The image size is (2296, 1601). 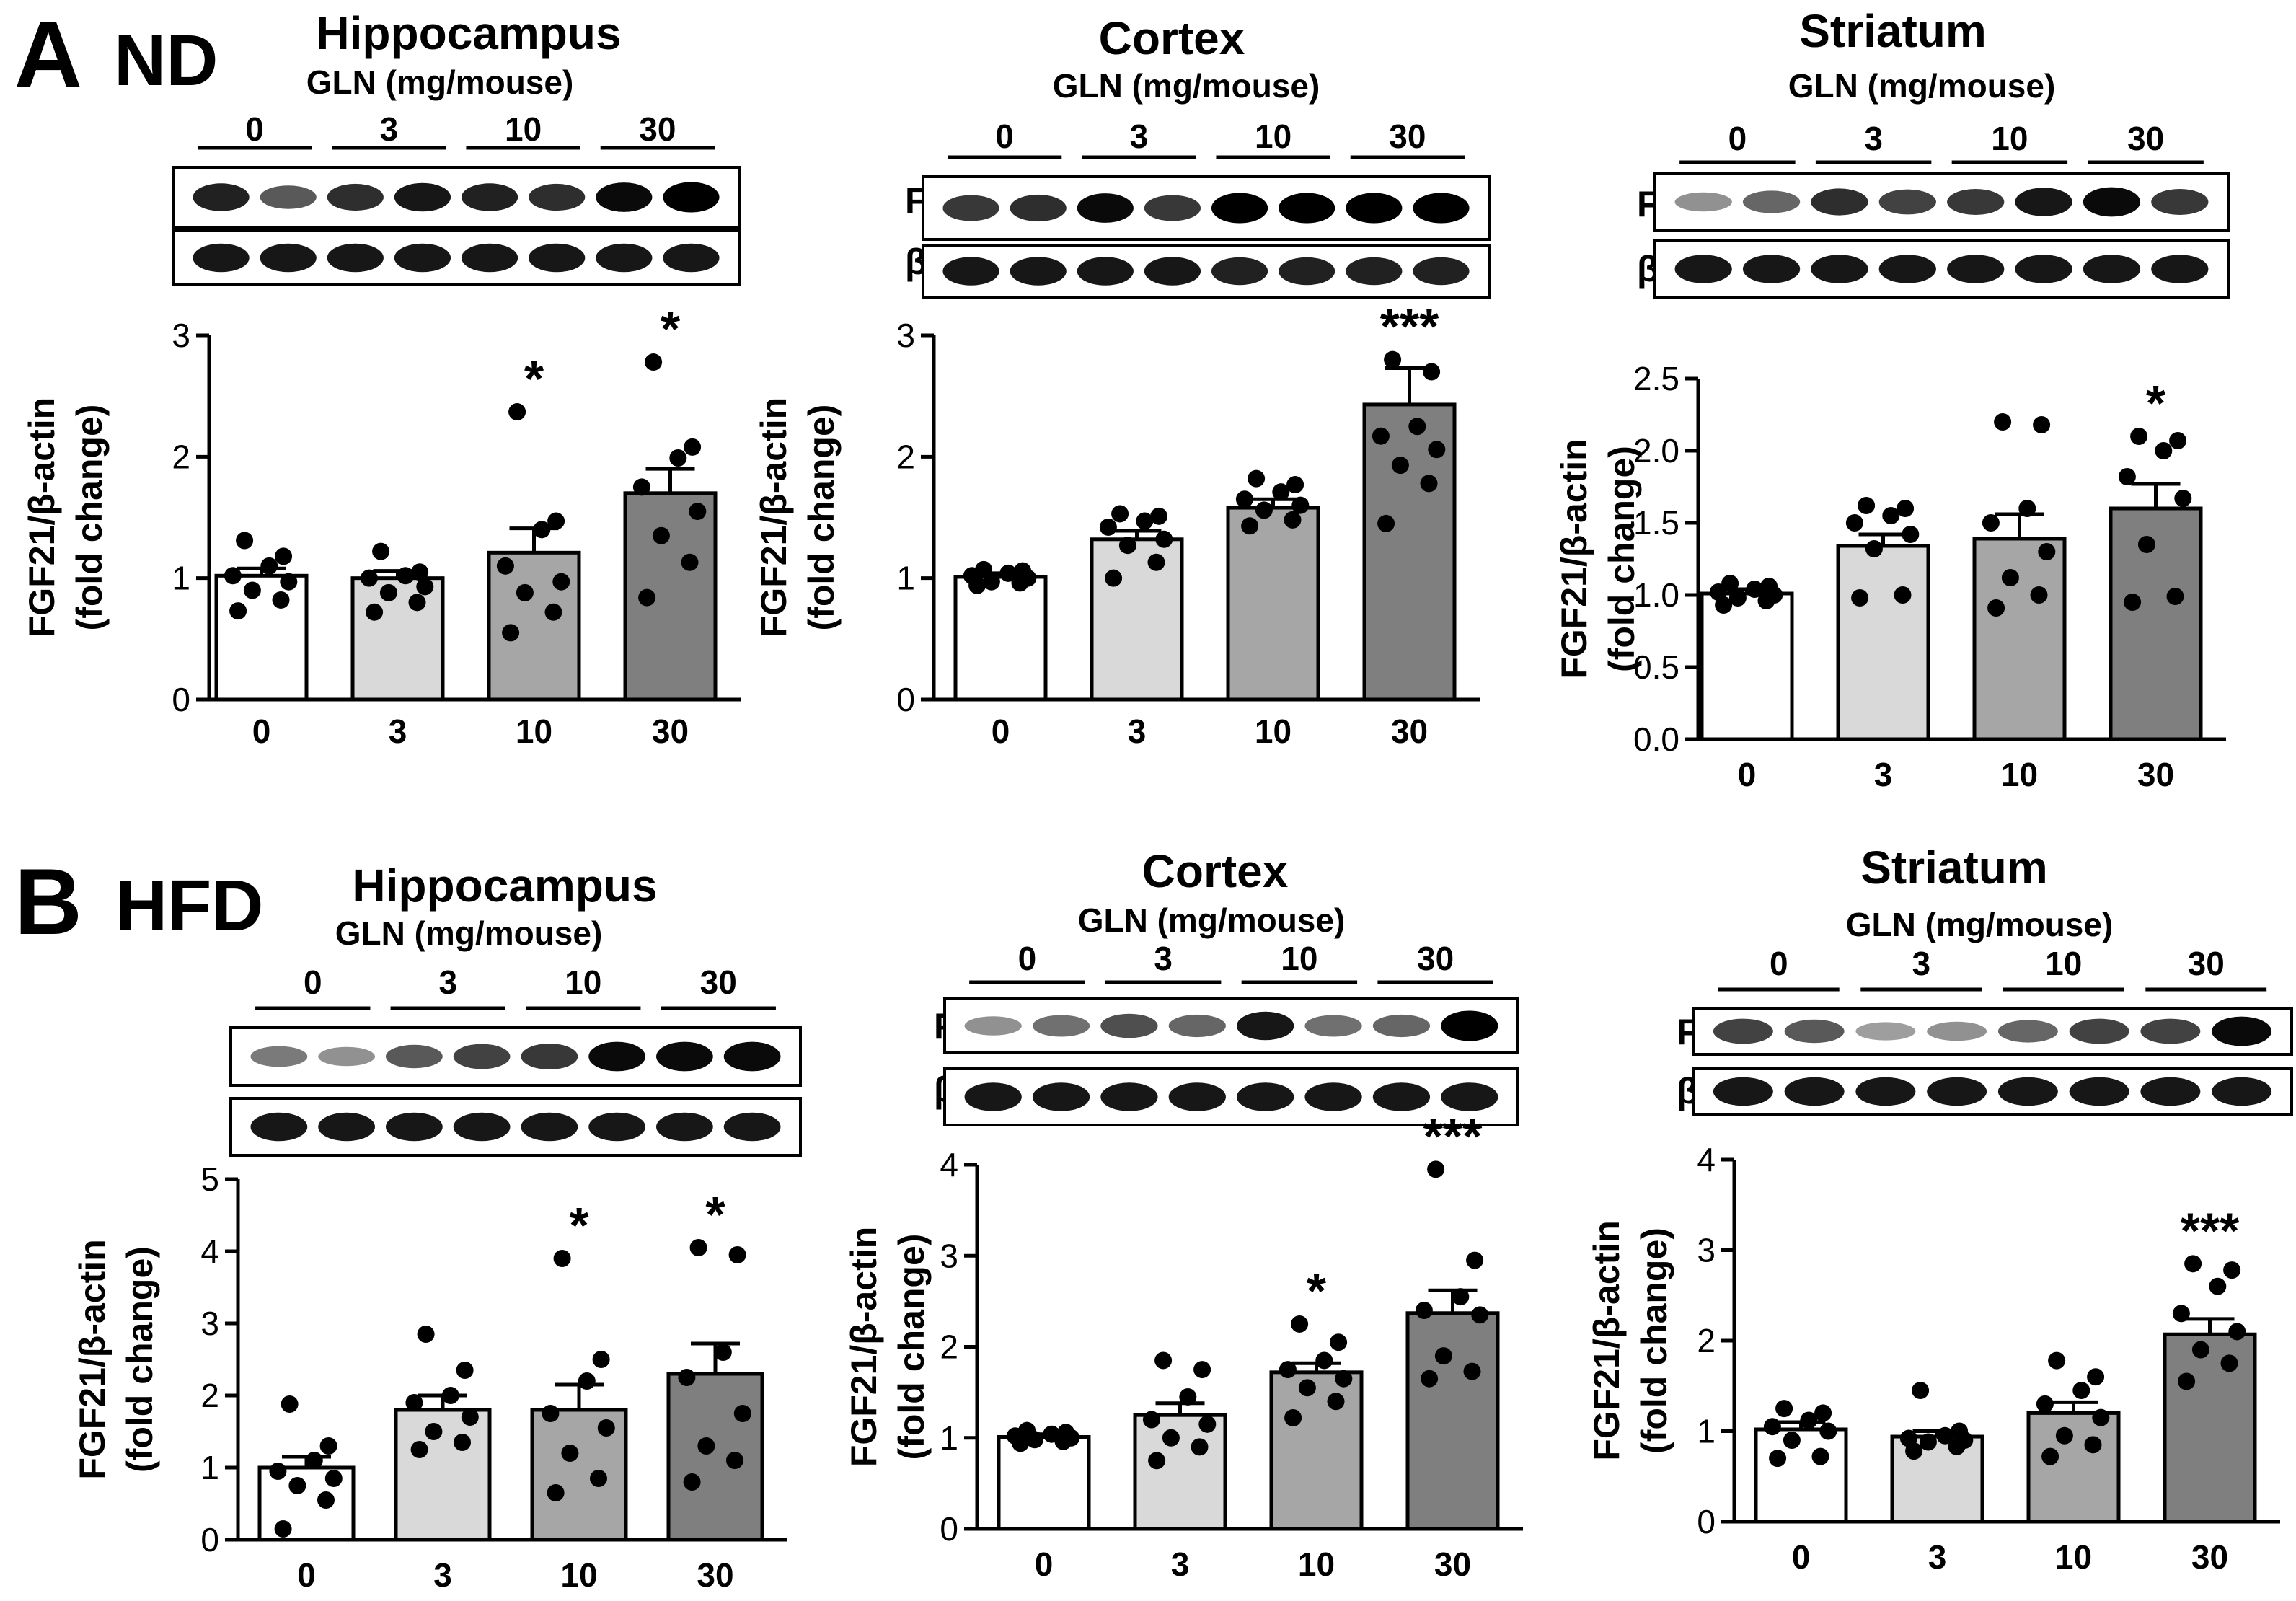 I want to click on p3-y-tick-label: 2, so click(x=209, y=1395).